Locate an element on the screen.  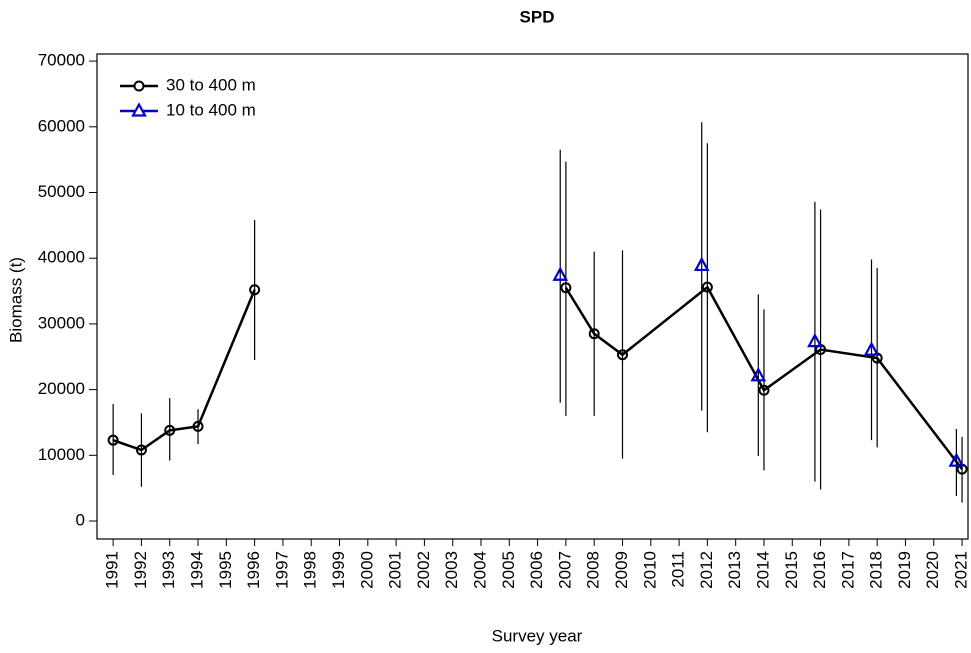
y-tick-label: 20000 is located at coordinates (61, 388).